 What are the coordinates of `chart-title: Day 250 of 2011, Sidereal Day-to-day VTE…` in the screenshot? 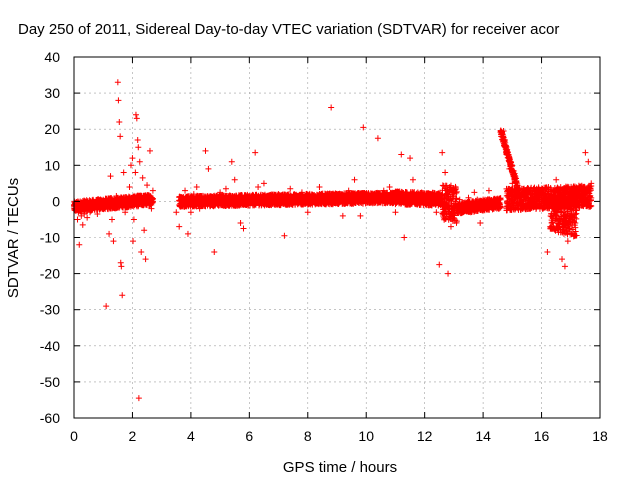 It's located at (288, 29).